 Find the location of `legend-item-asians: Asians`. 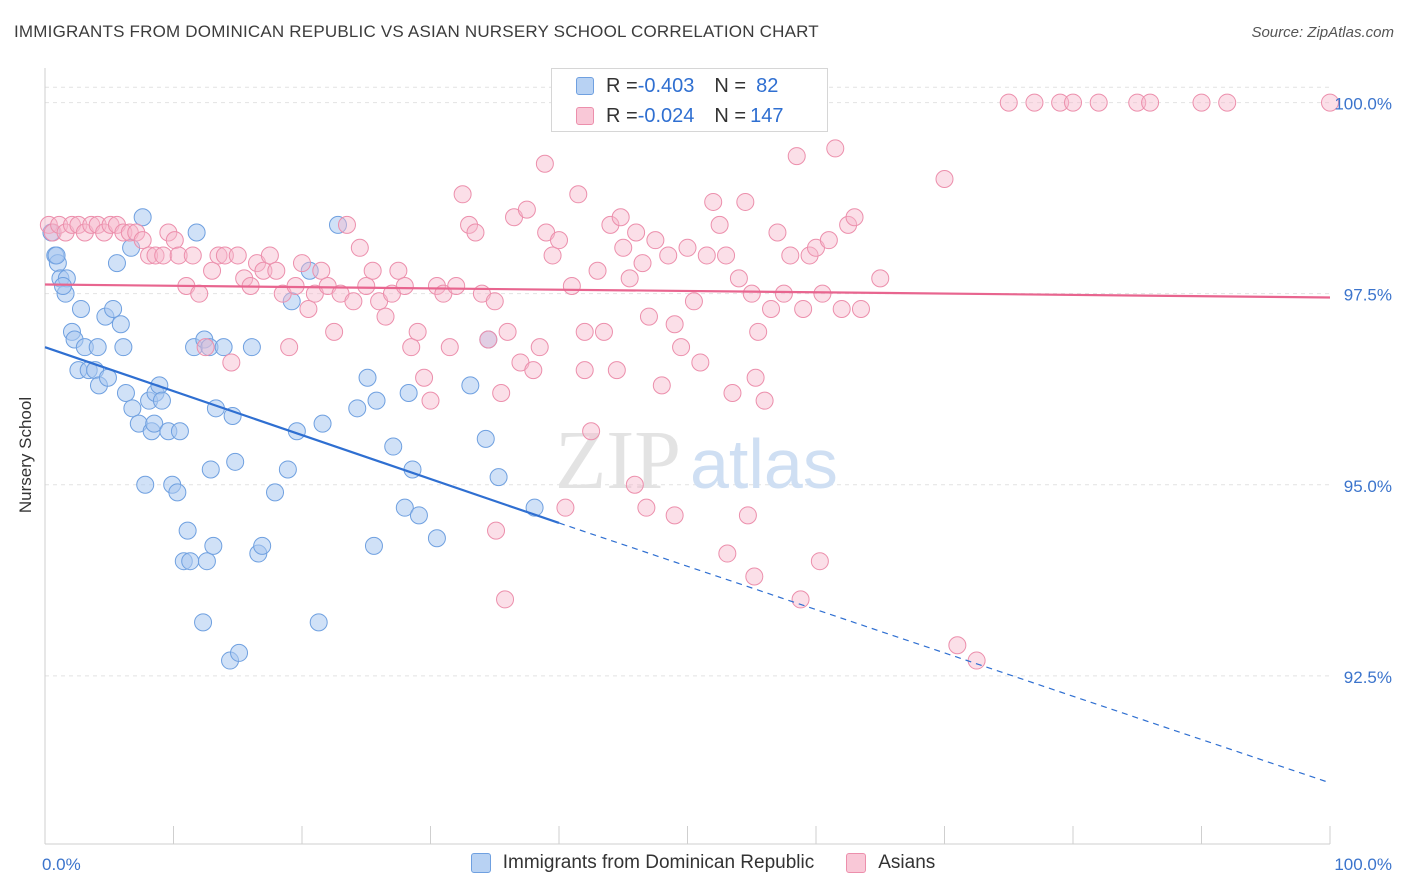

legend-item-asians: Asians is located at coordinates (890, 863).